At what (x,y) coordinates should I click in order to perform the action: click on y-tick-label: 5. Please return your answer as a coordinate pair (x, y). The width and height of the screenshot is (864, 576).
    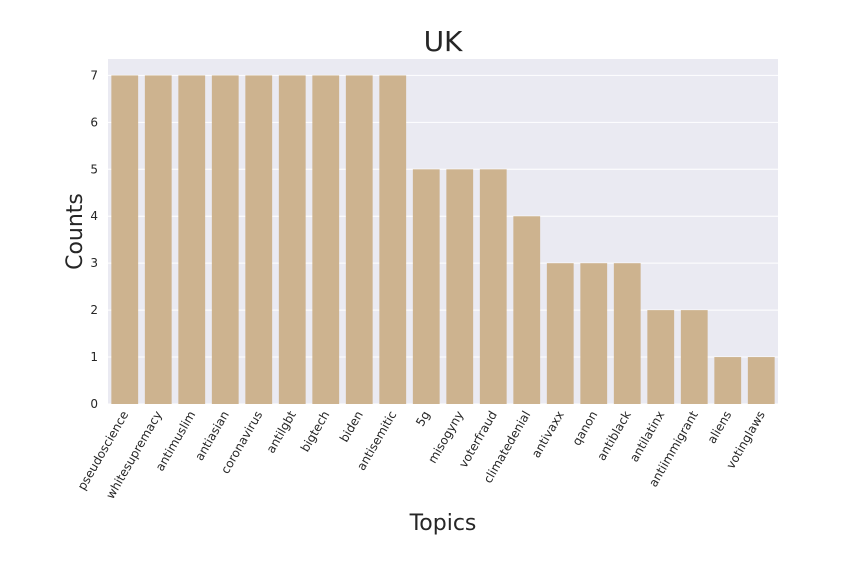
    Looking at the image, I should click on (94, 169).